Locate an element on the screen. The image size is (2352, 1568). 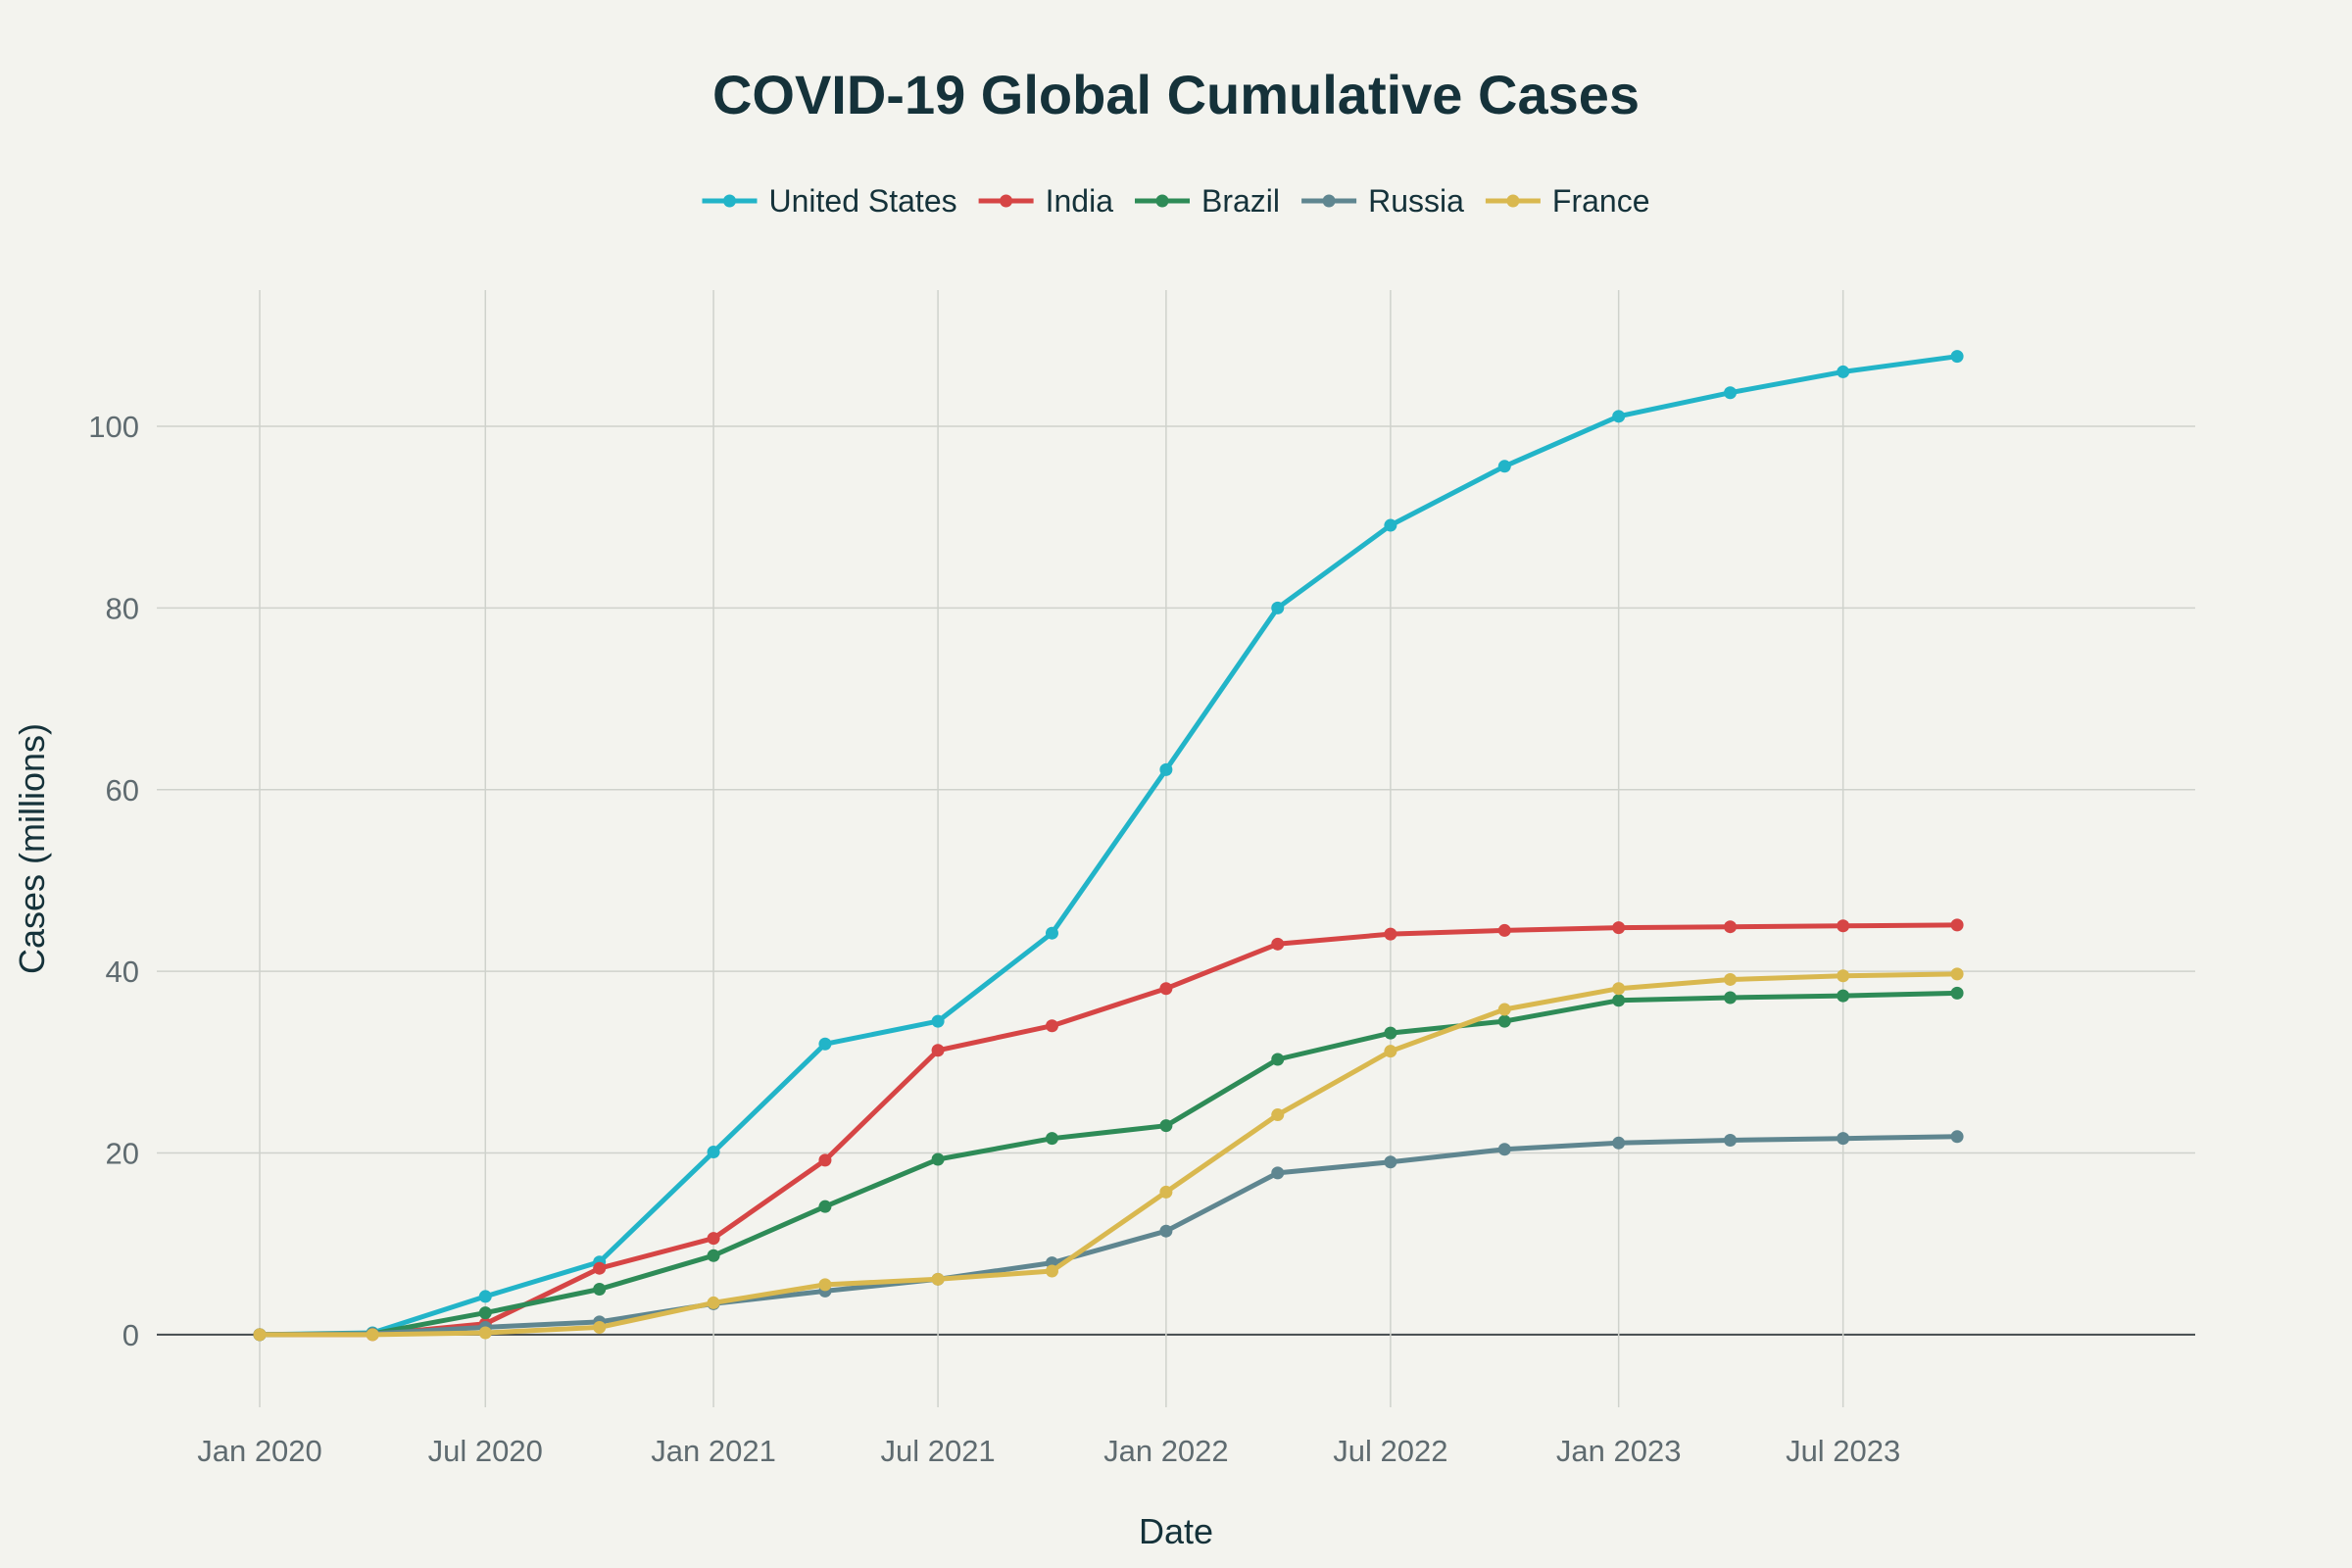
series-line is located at coordinates (1108, 1236).